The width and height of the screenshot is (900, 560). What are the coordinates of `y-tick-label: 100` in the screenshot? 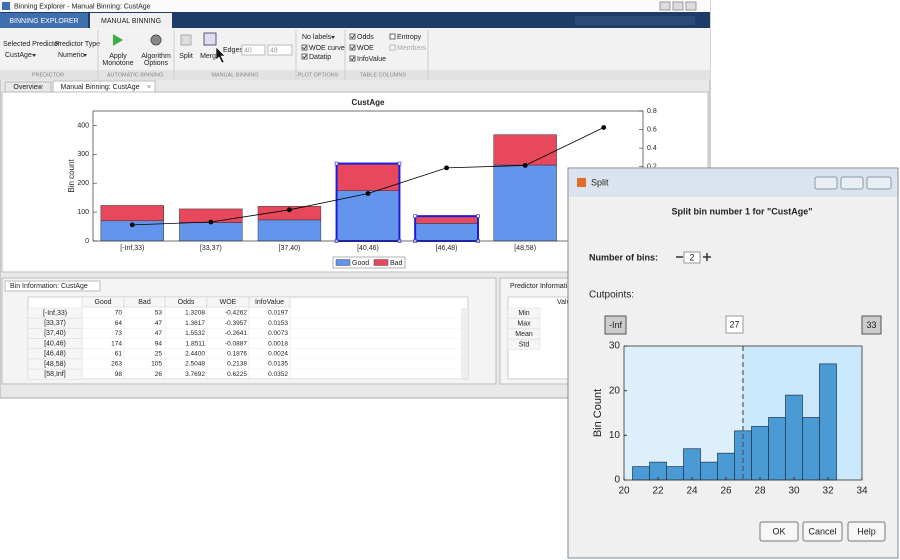 It's located at (83, 212).